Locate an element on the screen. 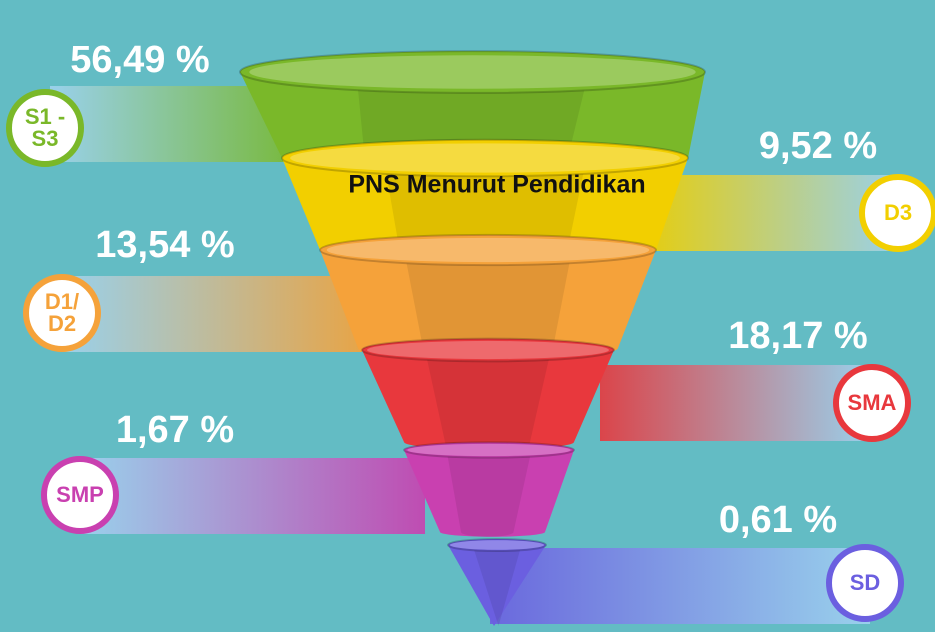 The image size is (935, 632). percent: 18,17 % is located at coordinates (797, 336).